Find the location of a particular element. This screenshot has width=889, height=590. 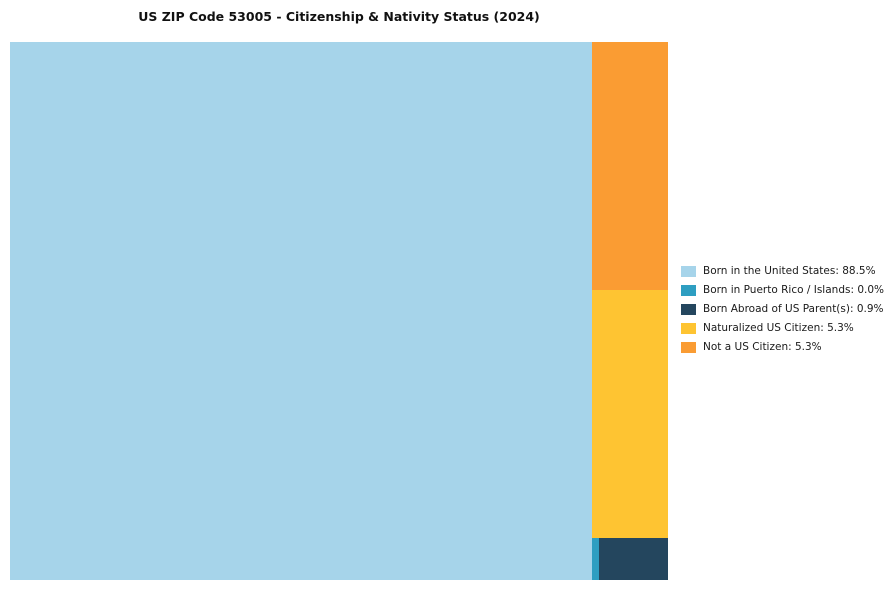

treemap-rect-puerto-rico is located at coordinates (596, 558).